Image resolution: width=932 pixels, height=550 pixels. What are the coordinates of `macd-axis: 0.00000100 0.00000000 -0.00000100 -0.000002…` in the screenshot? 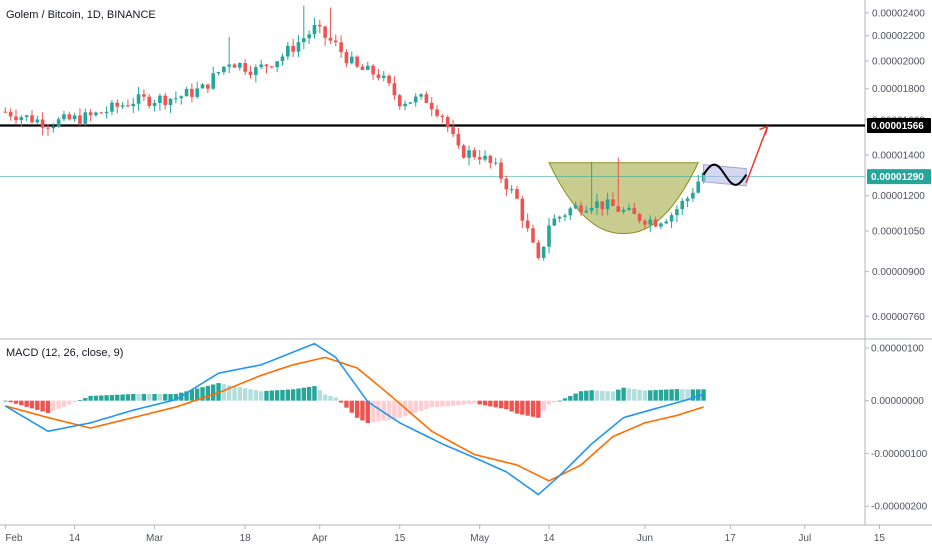 It's located at (896, 428).